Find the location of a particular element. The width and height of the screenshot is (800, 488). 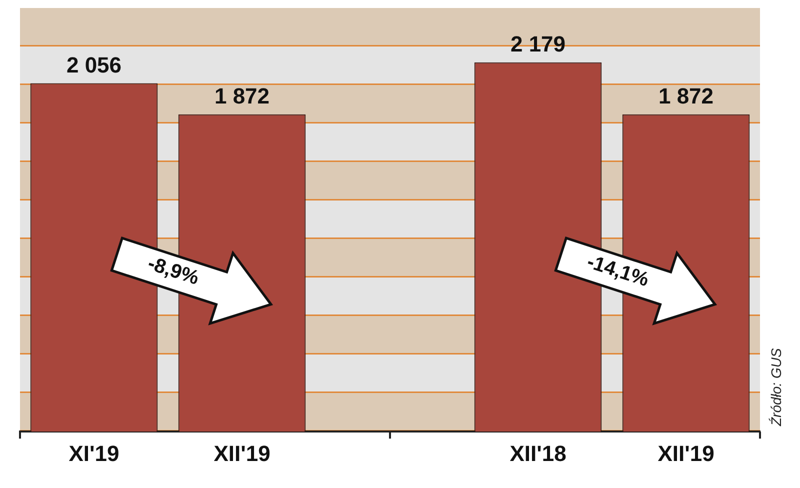

annotation: -8,9% is located at coordinates (173, 271).